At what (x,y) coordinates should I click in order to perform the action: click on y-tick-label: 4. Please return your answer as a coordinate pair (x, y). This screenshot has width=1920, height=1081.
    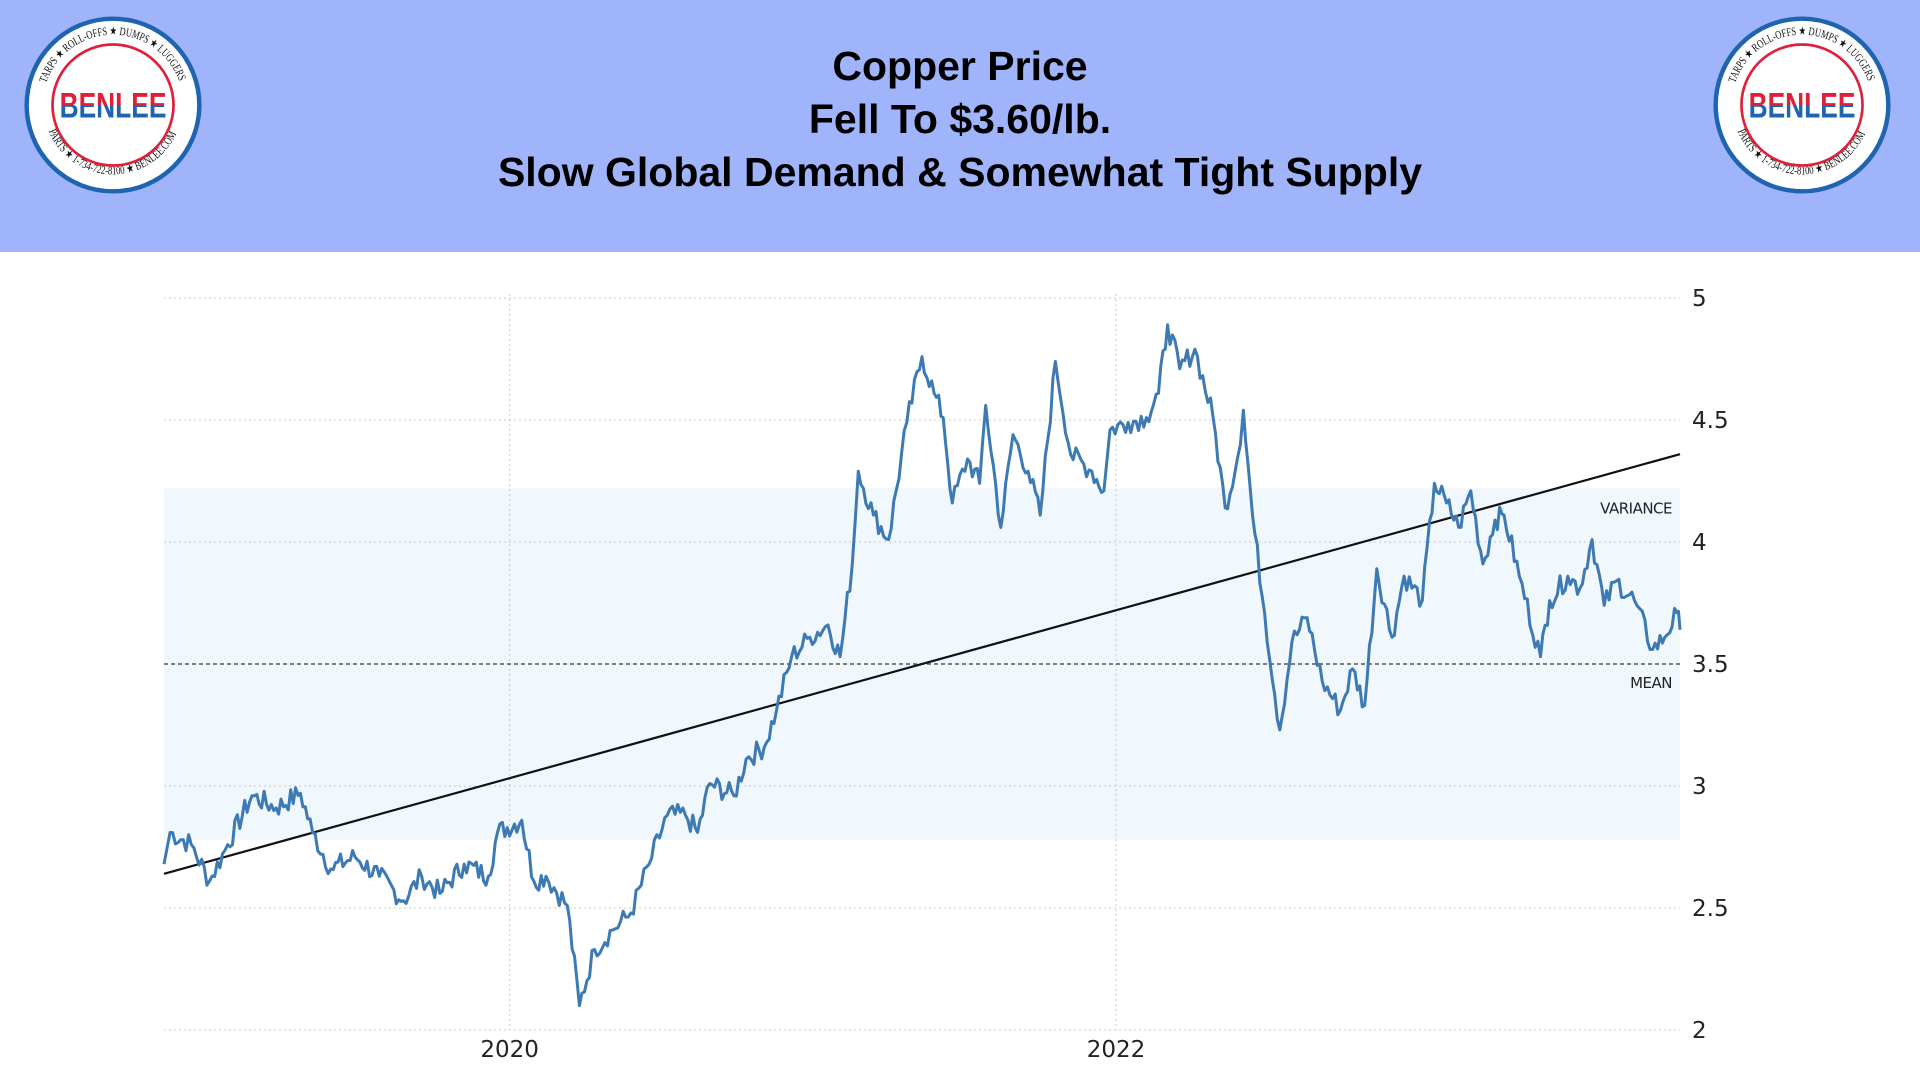
    Looking at the image, I should click on (1699, 543).